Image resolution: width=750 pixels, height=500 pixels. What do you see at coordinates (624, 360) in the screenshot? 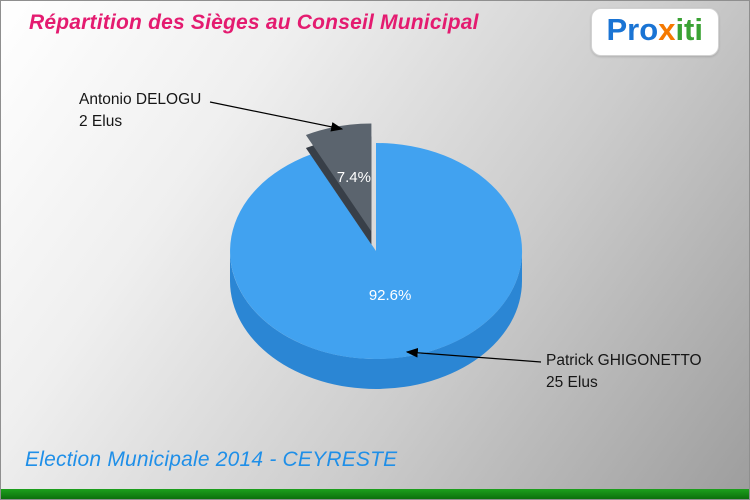
I see `callout-ghigonetto-name: Patrick GHIGONETTO` at bounding box center [624, 360].